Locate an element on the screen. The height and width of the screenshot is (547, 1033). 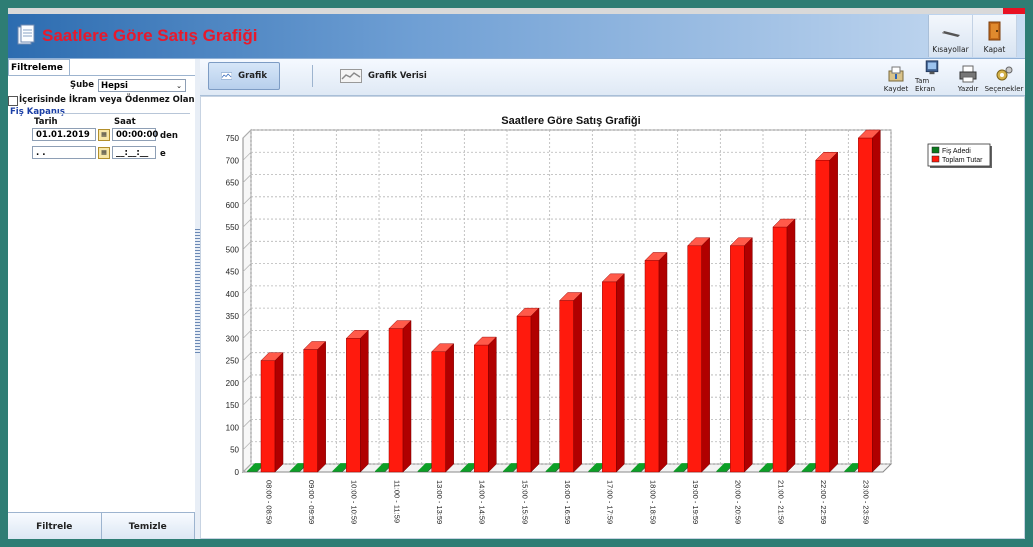
from-time-input: 00:00:00 is located at coordinates (135, 134).